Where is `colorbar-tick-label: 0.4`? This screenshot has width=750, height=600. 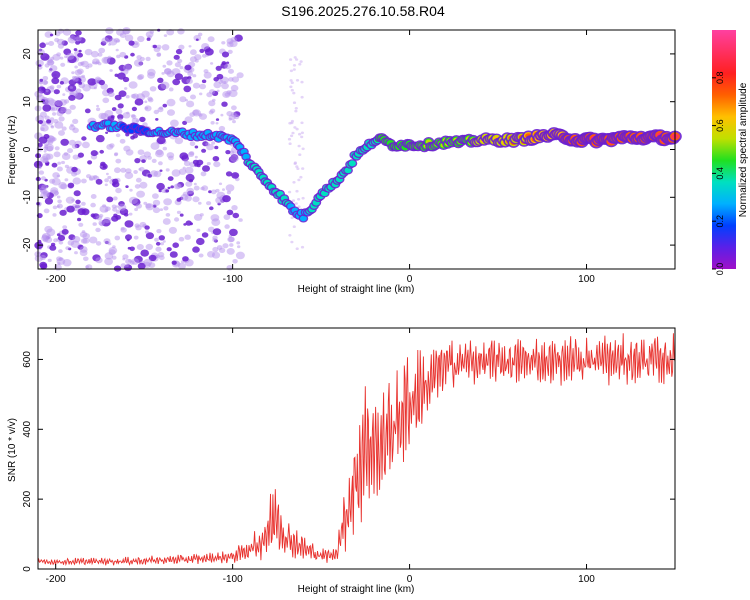 colorbar-tick-label: 0.4 is located at coordinates (720, 173).